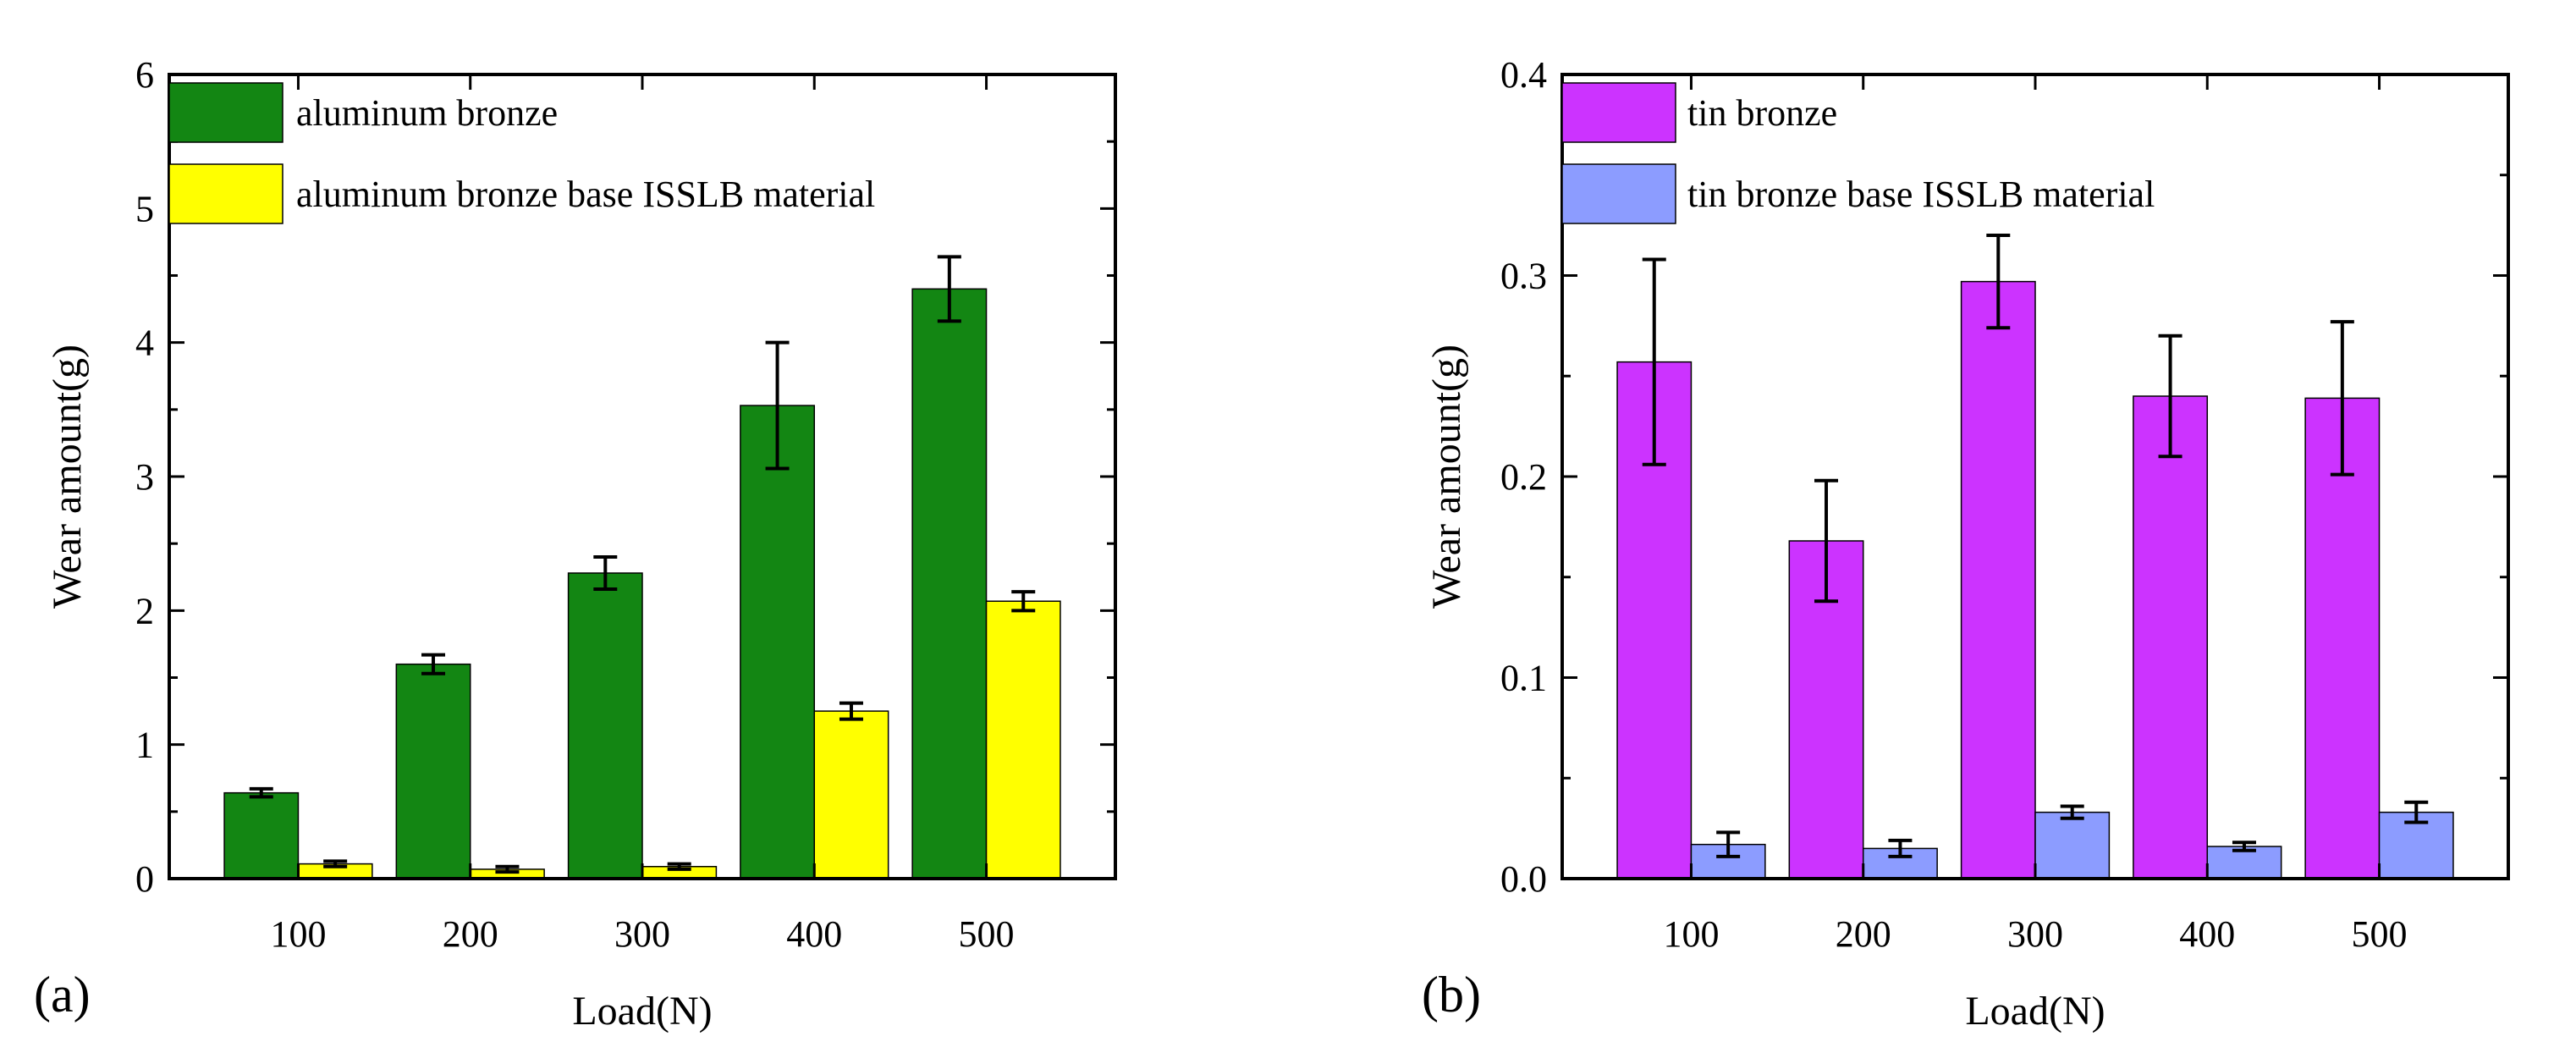  I want to click on y-tick-label: 0.3, so click(1523, 277).